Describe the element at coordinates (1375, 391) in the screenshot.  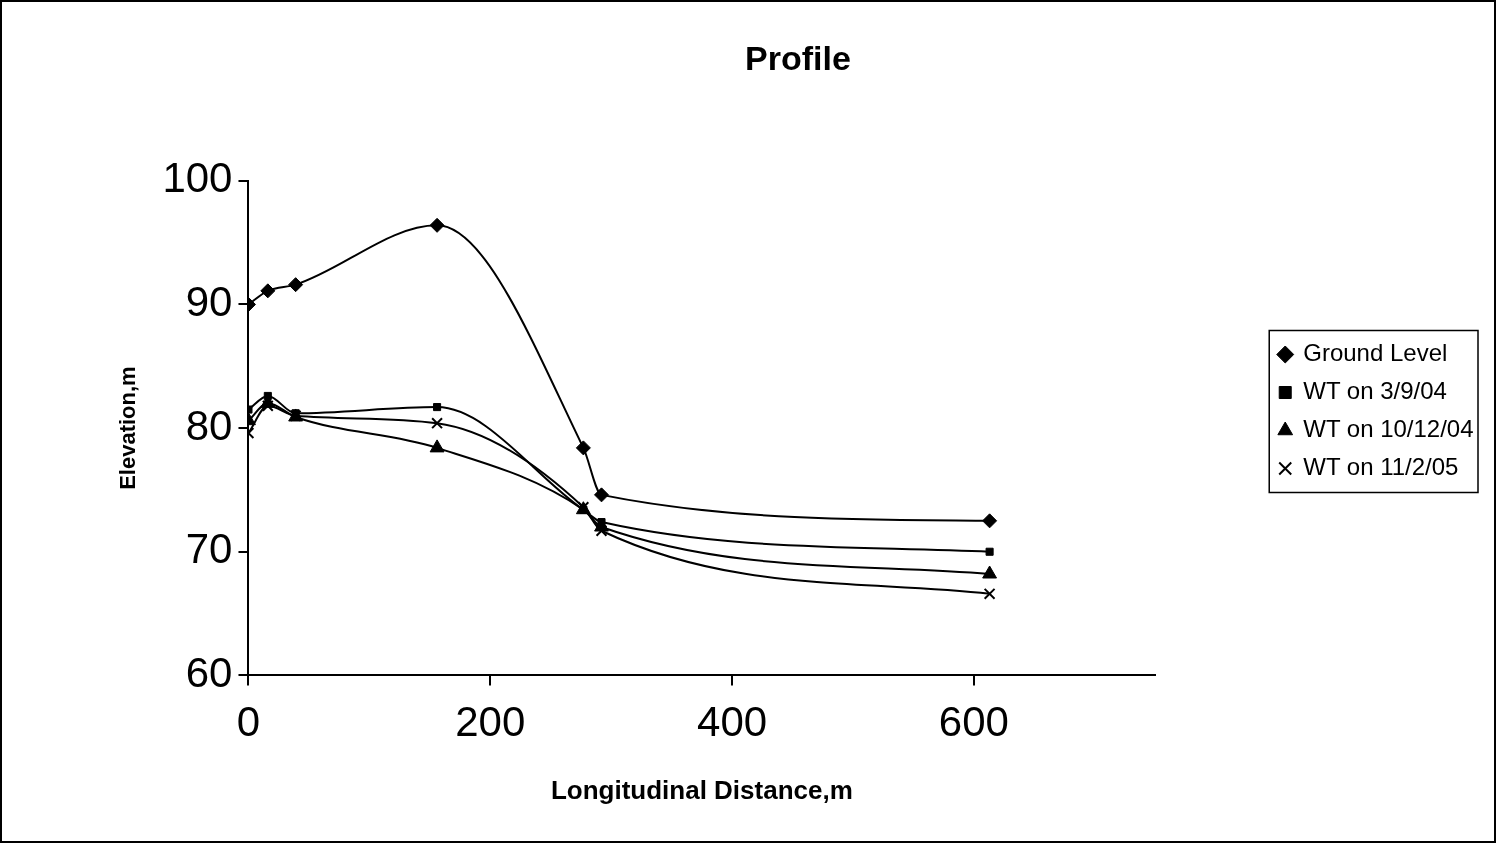
I see `legend-label: WT on 3/9/04` at that location.